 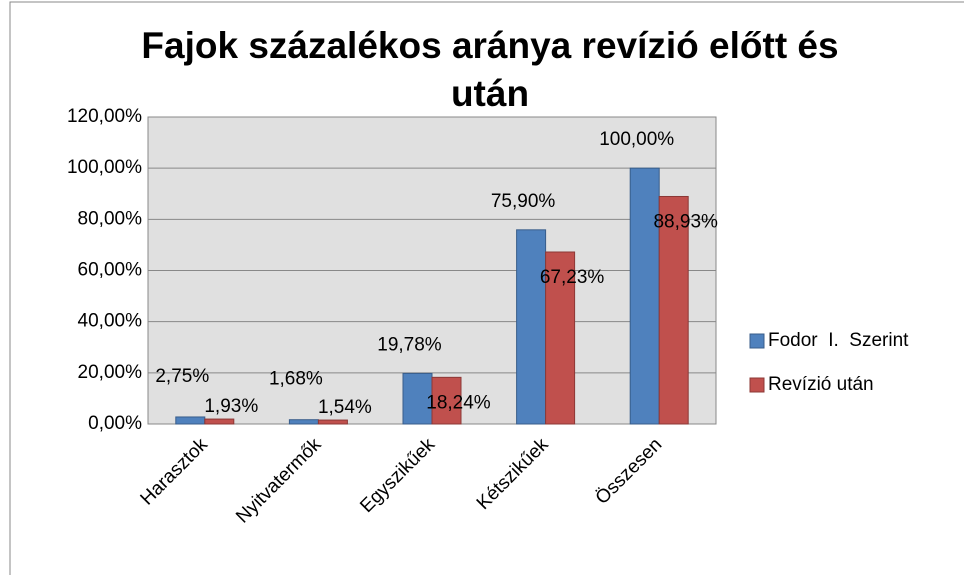 What do you see at coordinates (513, 474) in the screenshot?
I see `x-tick-label: Kétszikűek` at bounding box center [513, 474].